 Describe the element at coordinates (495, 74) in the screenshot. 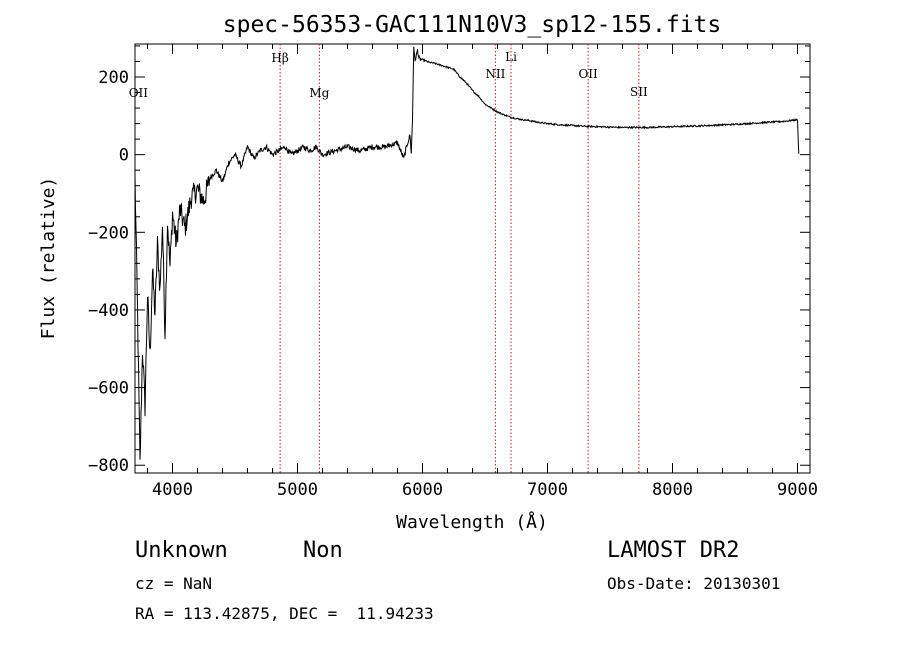

I see `emission-line-label: NII` at that location.